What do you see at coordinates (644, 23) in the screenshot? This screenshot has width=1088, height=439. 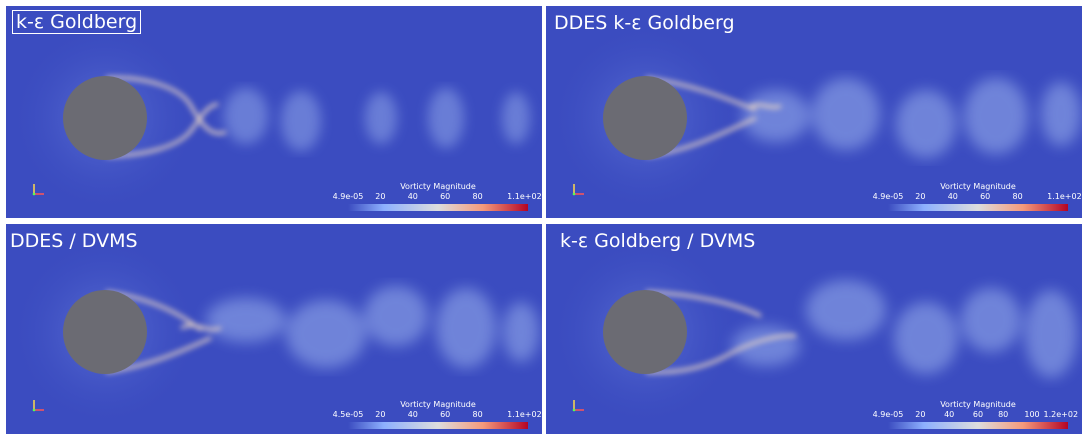 I see `panel-title: DDES k-ε Goldberg` at bounding box center [644, 23].